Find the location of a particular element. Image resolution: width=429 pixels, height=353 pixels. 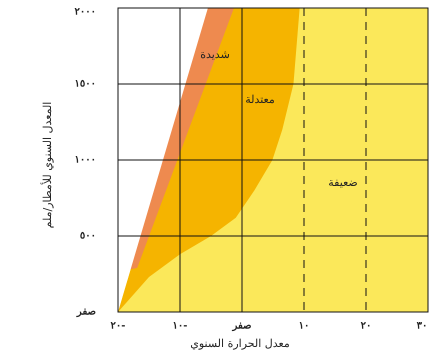

y-tick-label: ١٥٠٠ is located at coordinates (85, 84).